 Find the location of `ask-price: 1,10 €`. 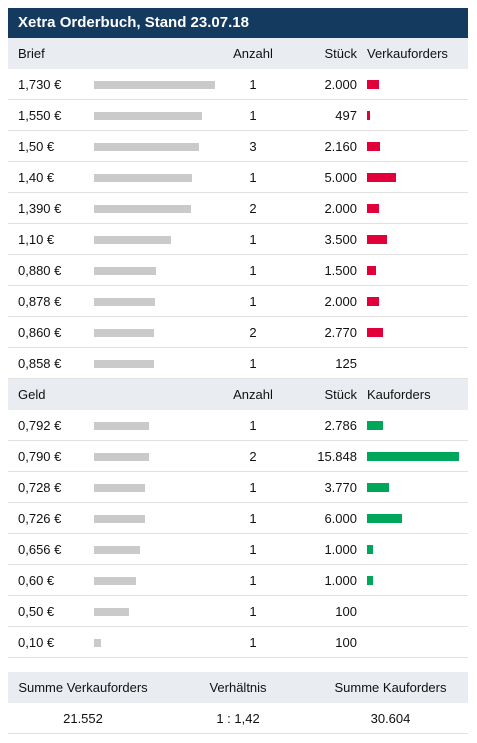

ask-price: 1,10 € is located at coordinates (36, 239).